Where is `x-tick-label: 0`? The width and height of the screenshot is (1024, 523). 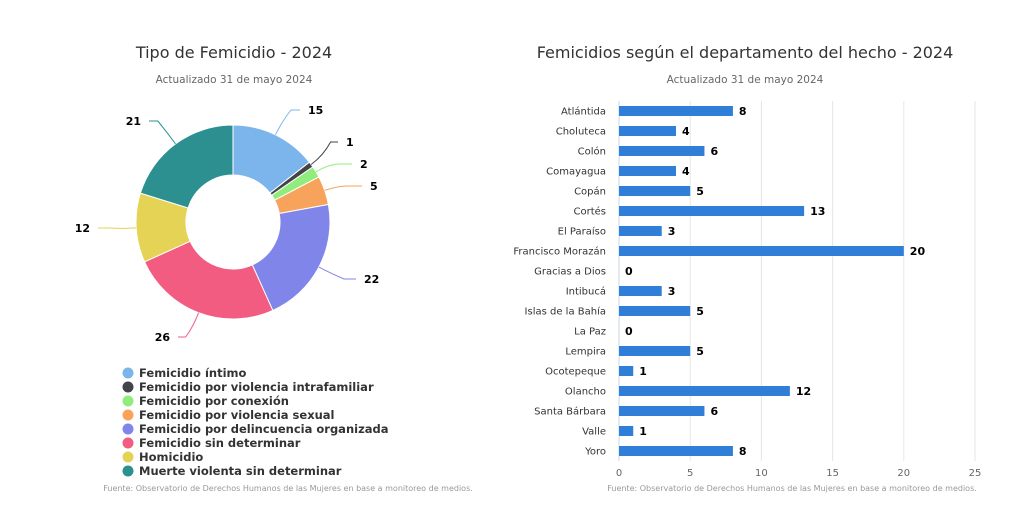
x-tick-label: 0 is located at coordinates (619, 473).